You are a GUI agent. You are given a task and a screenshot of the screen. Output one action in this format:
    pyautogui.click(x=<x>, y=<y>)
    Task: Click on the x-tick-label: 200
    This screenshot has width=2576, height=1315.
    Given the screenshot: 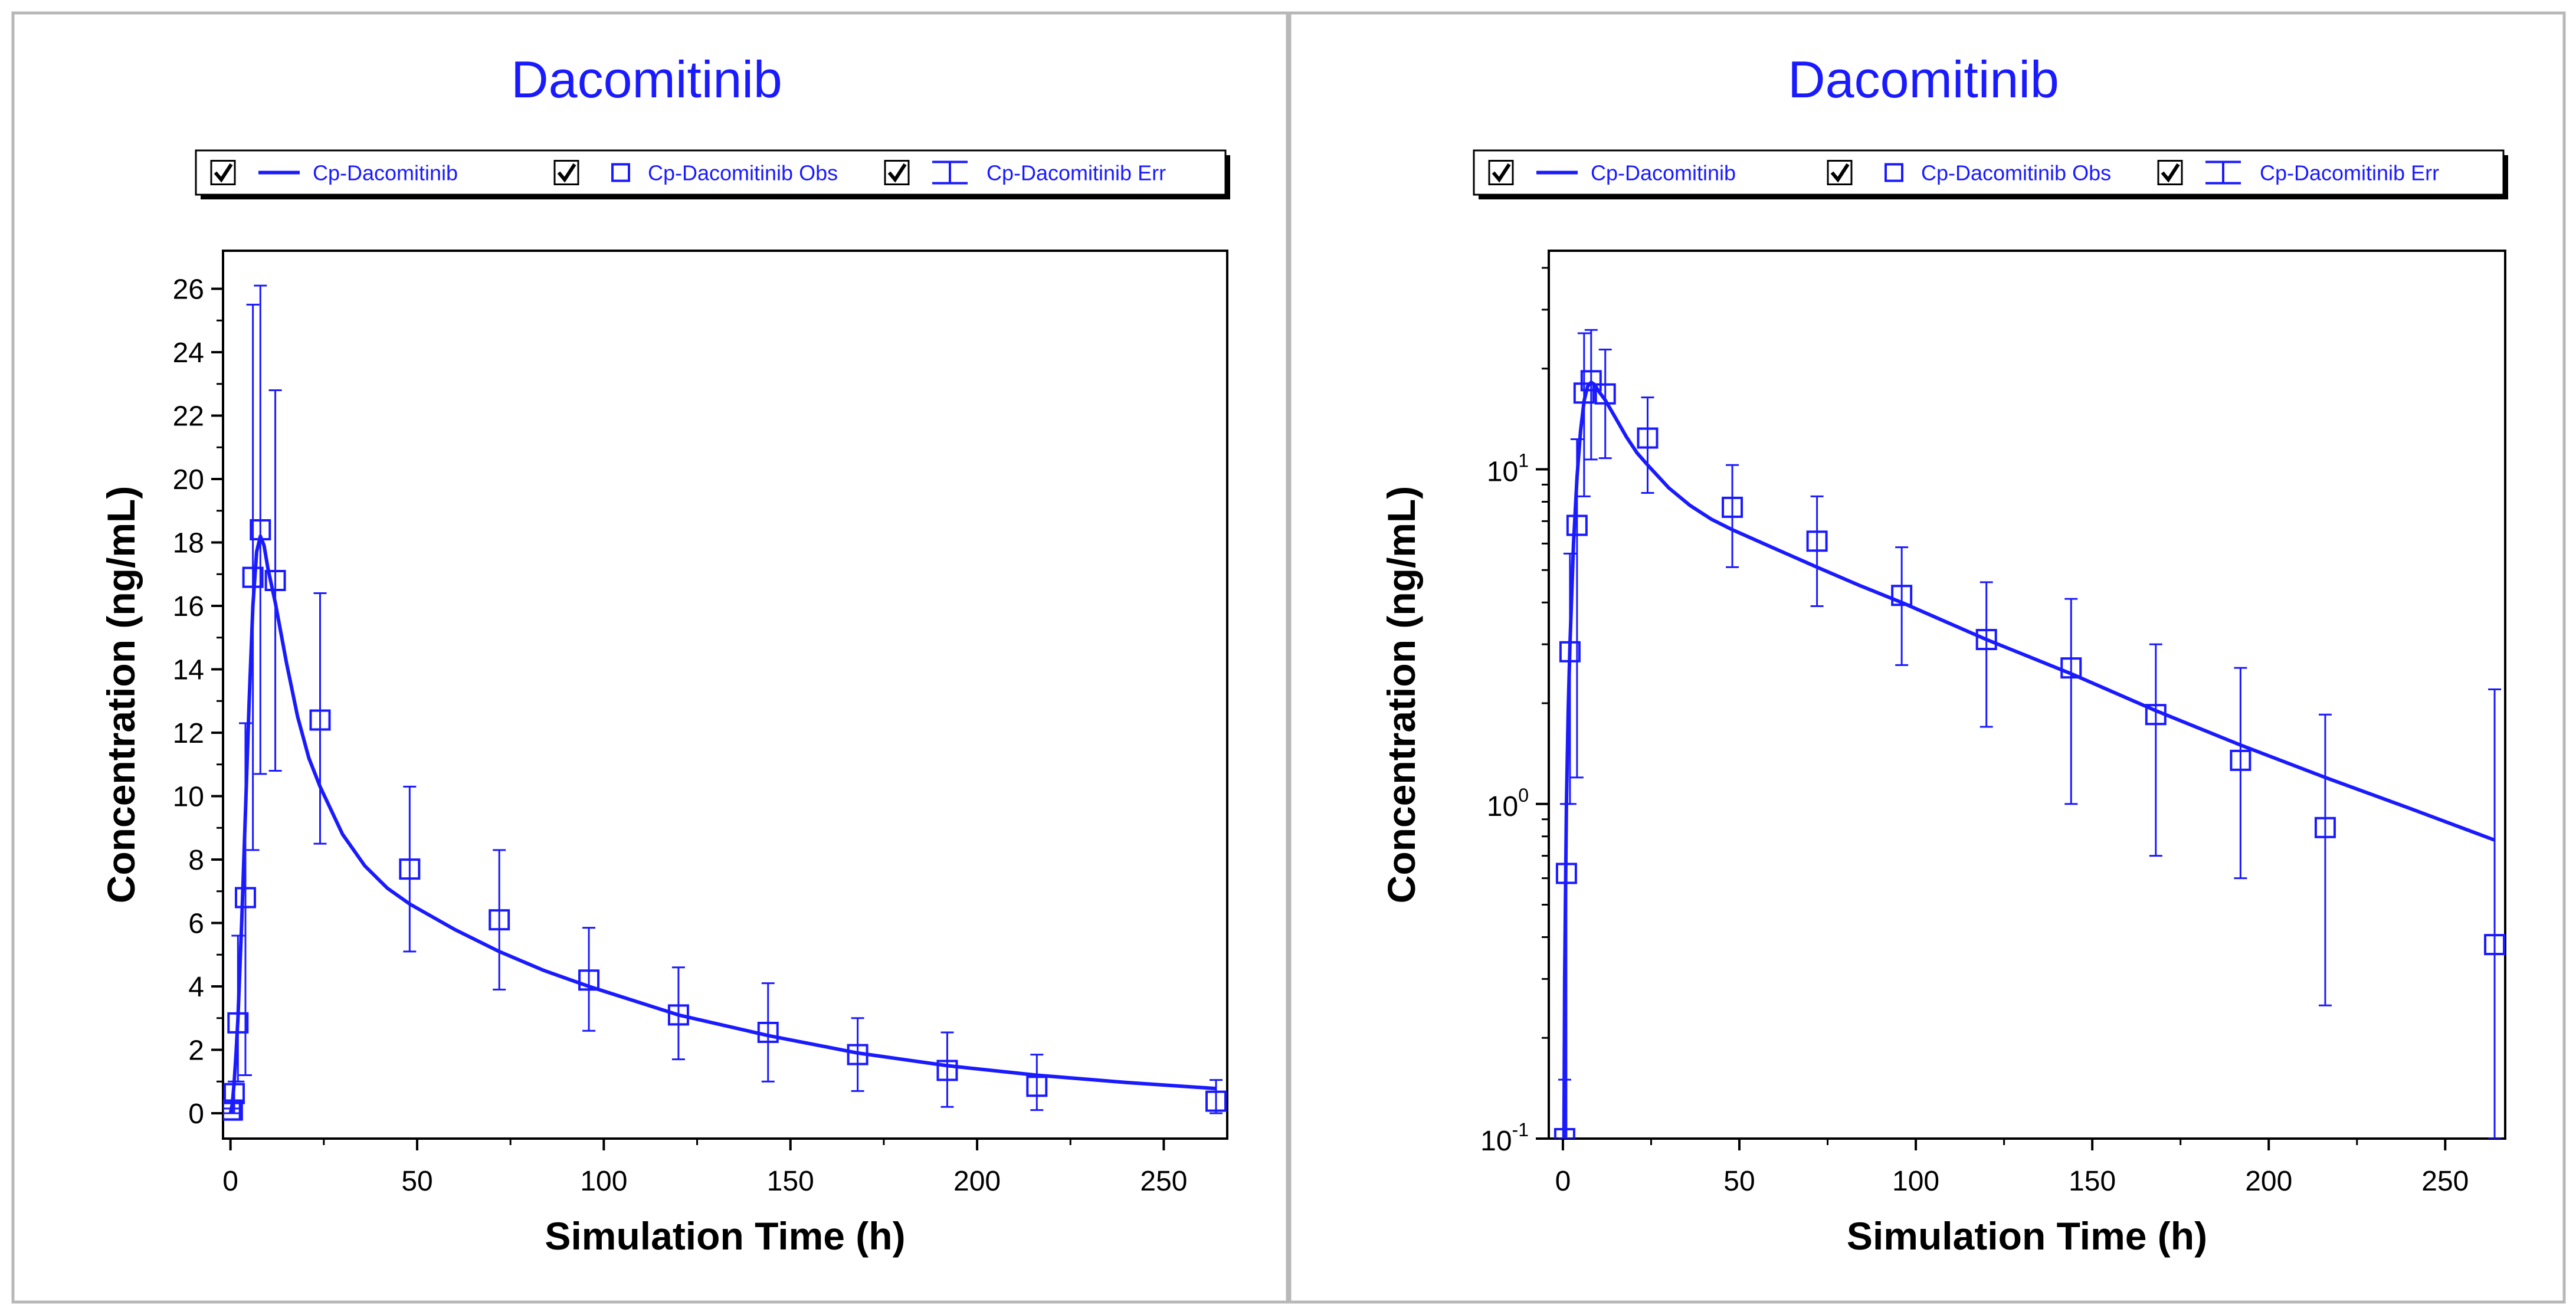 What is the action you would take?
    pyautogui.click(x=977, y=1181)
    